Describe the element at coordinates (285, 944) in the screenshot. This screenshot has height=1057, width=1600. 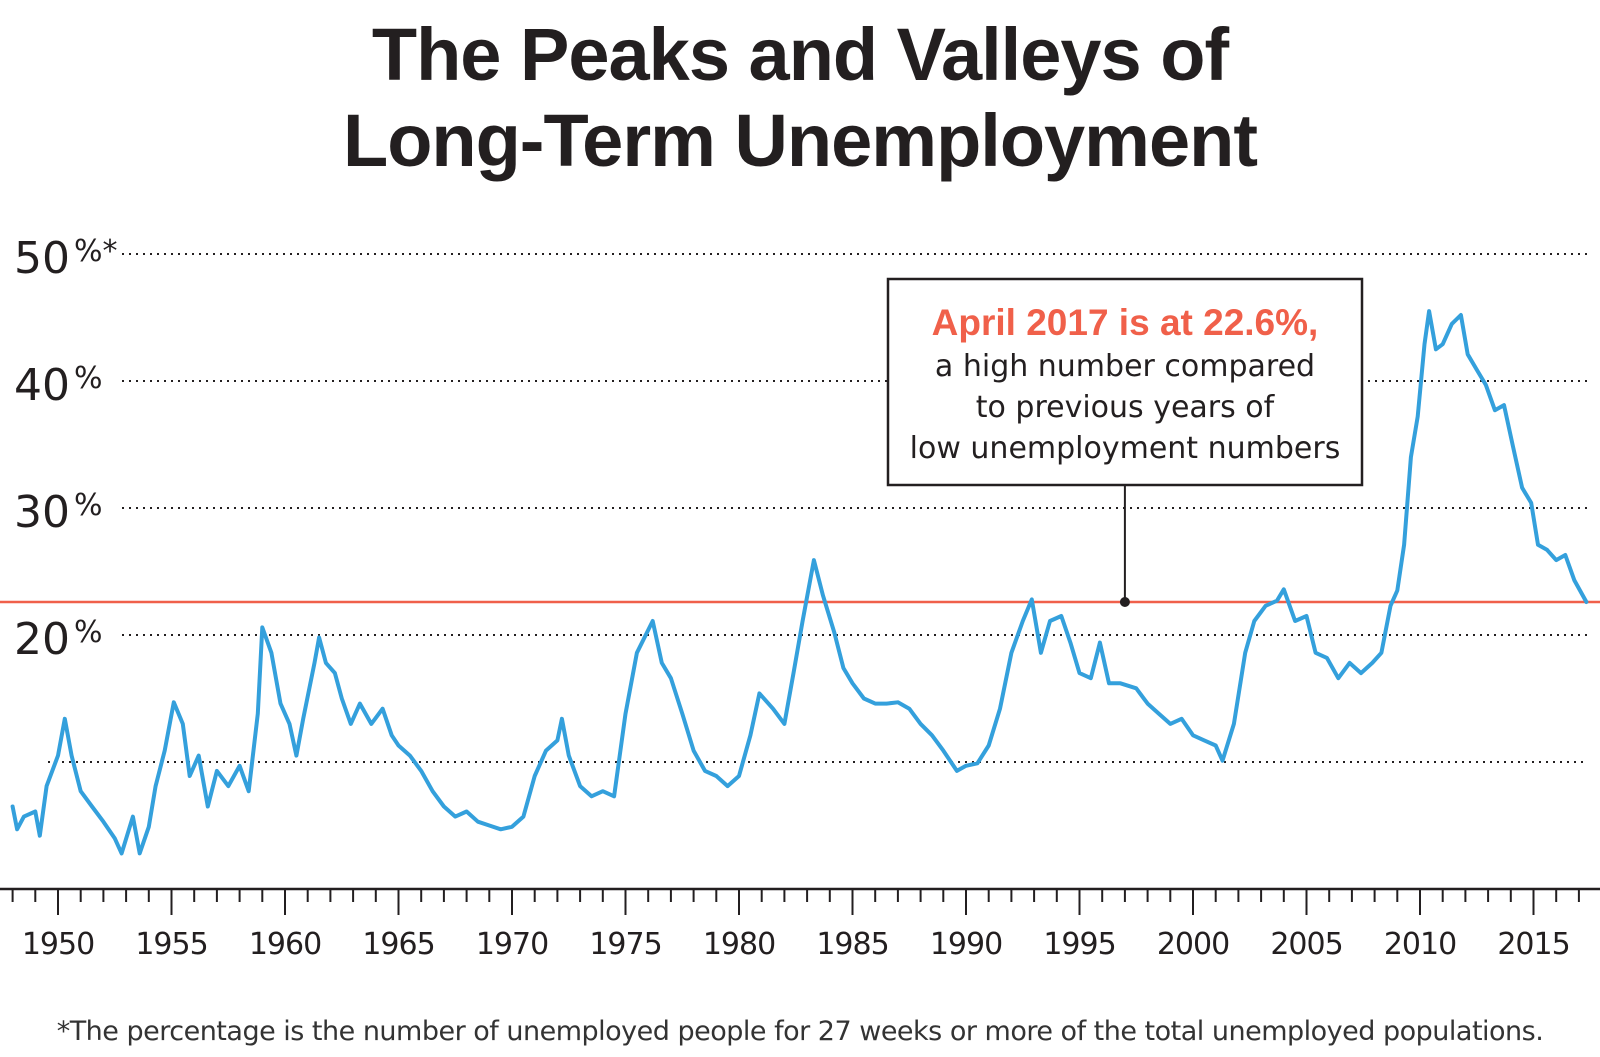
I see `x-tick-label: 1960` at that location.